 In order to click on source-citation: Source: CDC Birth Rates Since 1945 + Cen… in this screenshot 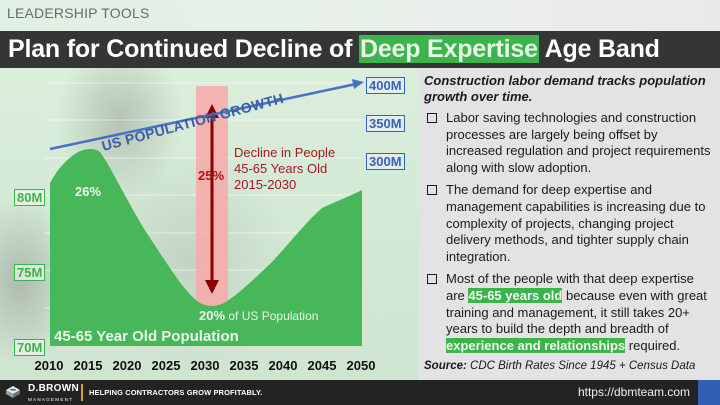, I will do `click(570, 366)`.